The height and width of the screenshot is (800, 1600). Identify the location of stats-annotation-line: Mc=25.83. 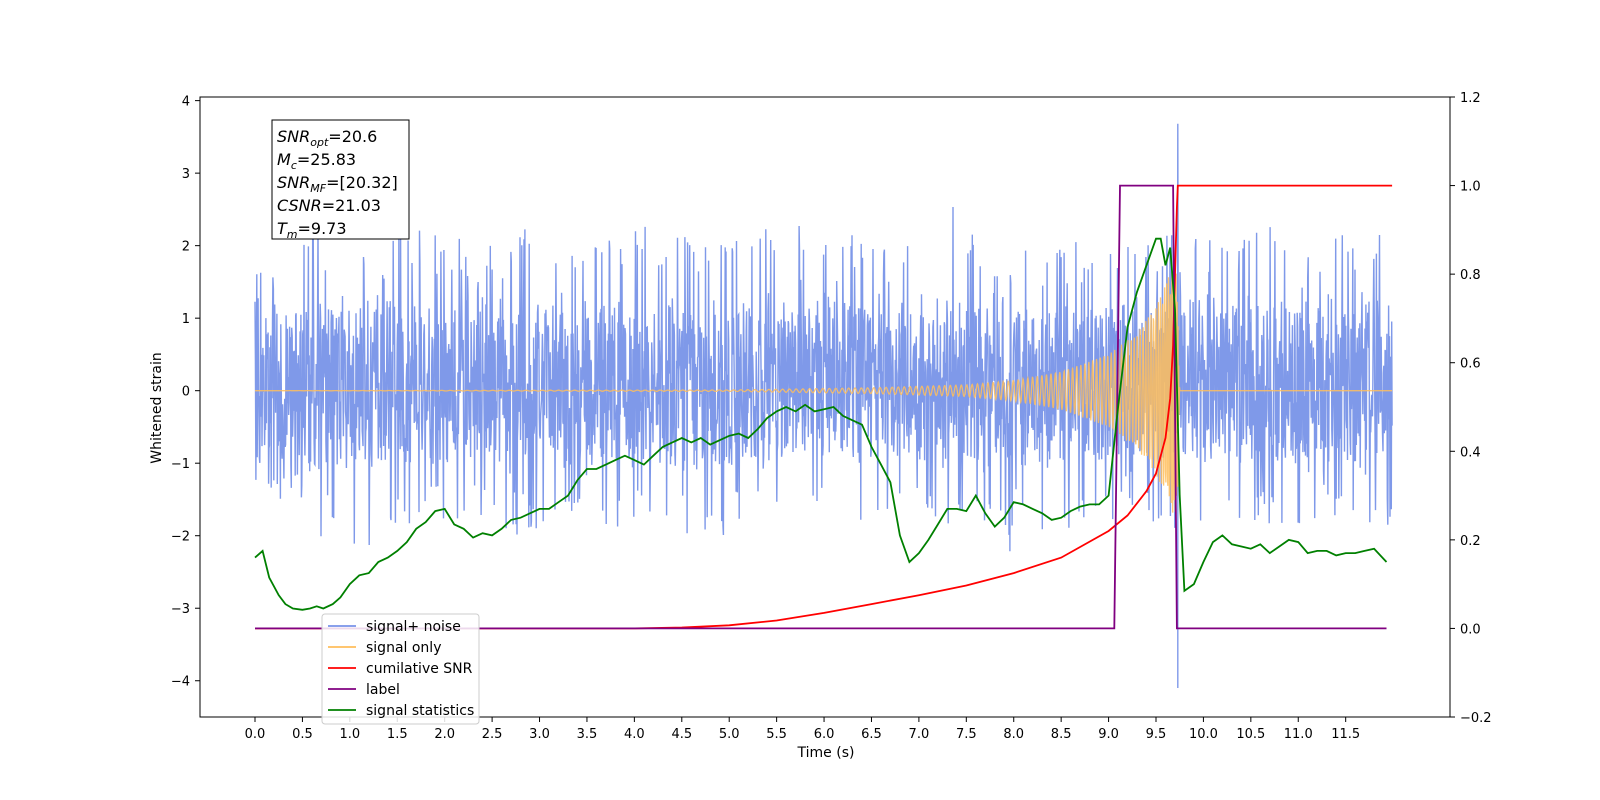
(316, 161).